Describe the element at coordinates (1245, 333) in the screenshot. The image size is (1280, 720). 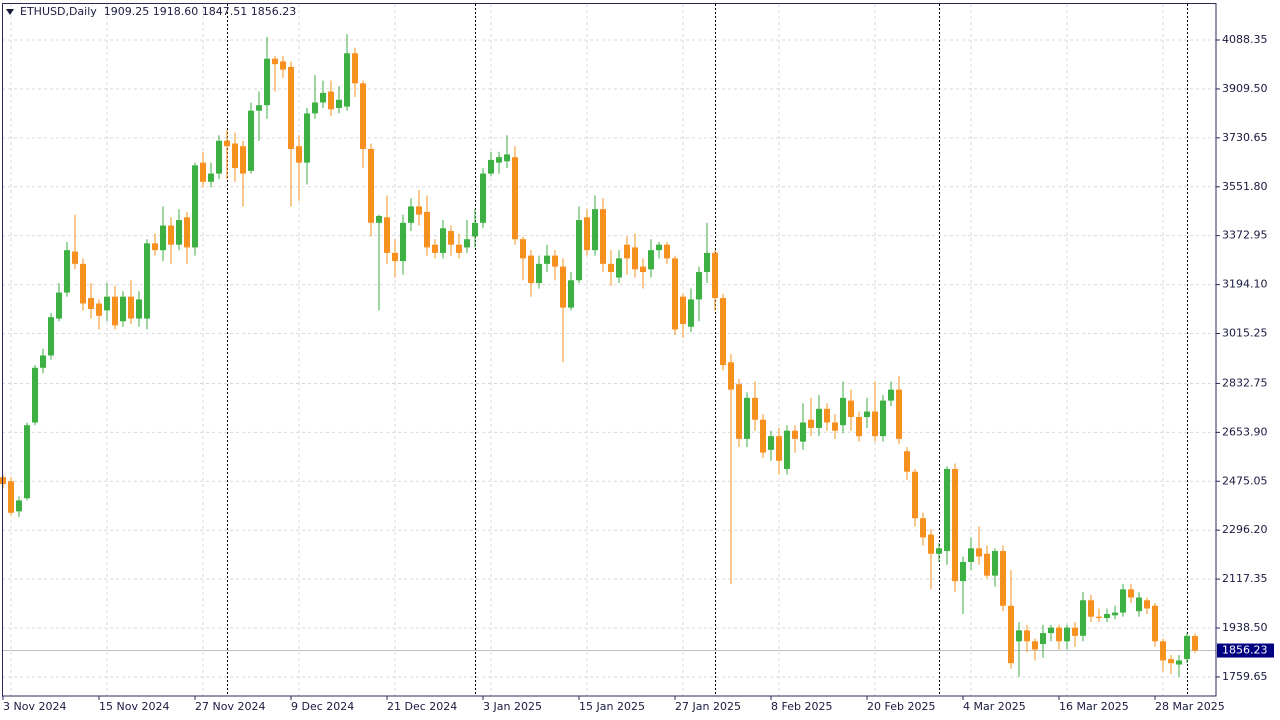
I see `y-tick-label: 3015.25` at that location.